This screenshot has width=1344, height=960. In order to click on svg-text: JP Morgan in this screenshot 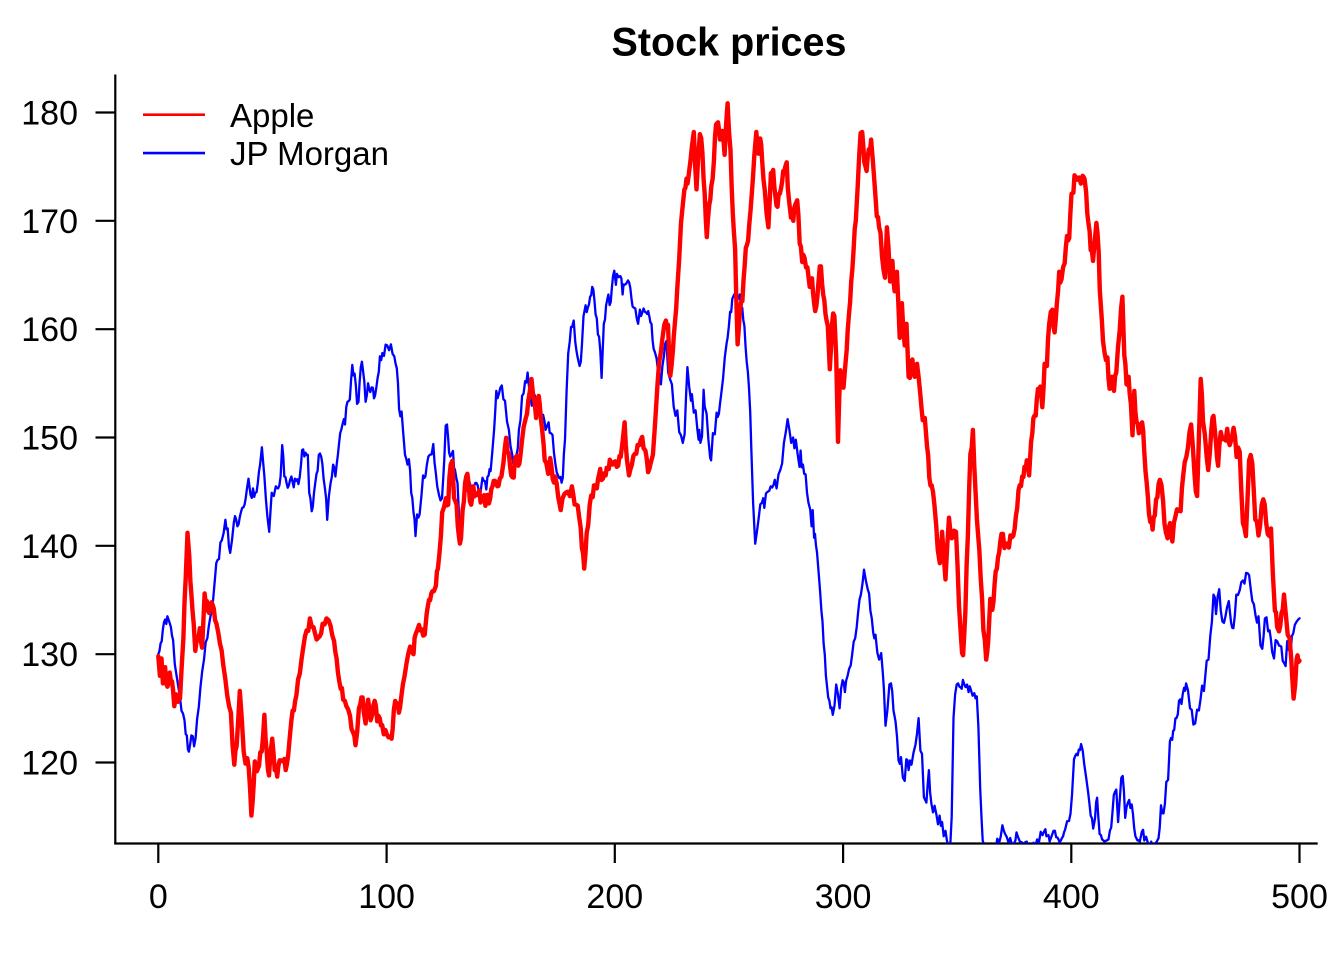, I will do `click(309, 153)`.